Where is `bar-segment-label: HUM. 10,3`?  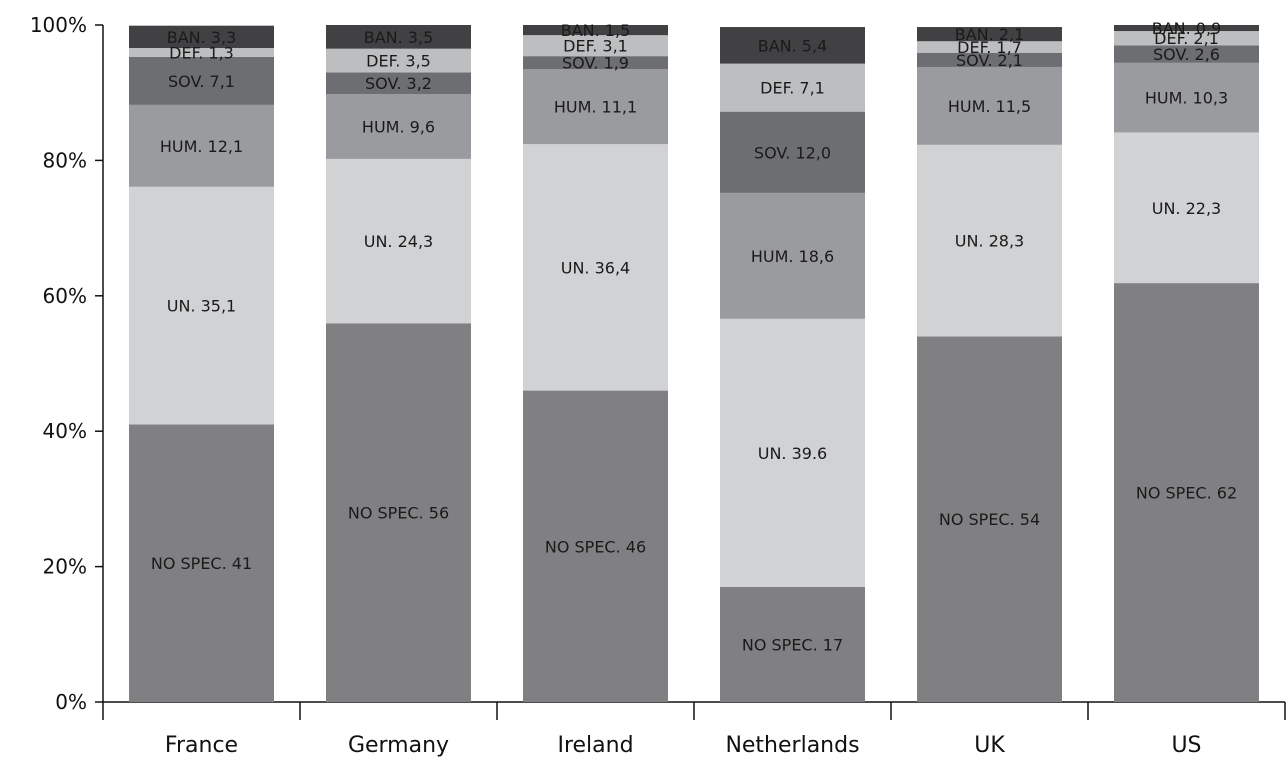
bar-segment-label: HUM. 10,3 is located at coordinates (1186, 98).